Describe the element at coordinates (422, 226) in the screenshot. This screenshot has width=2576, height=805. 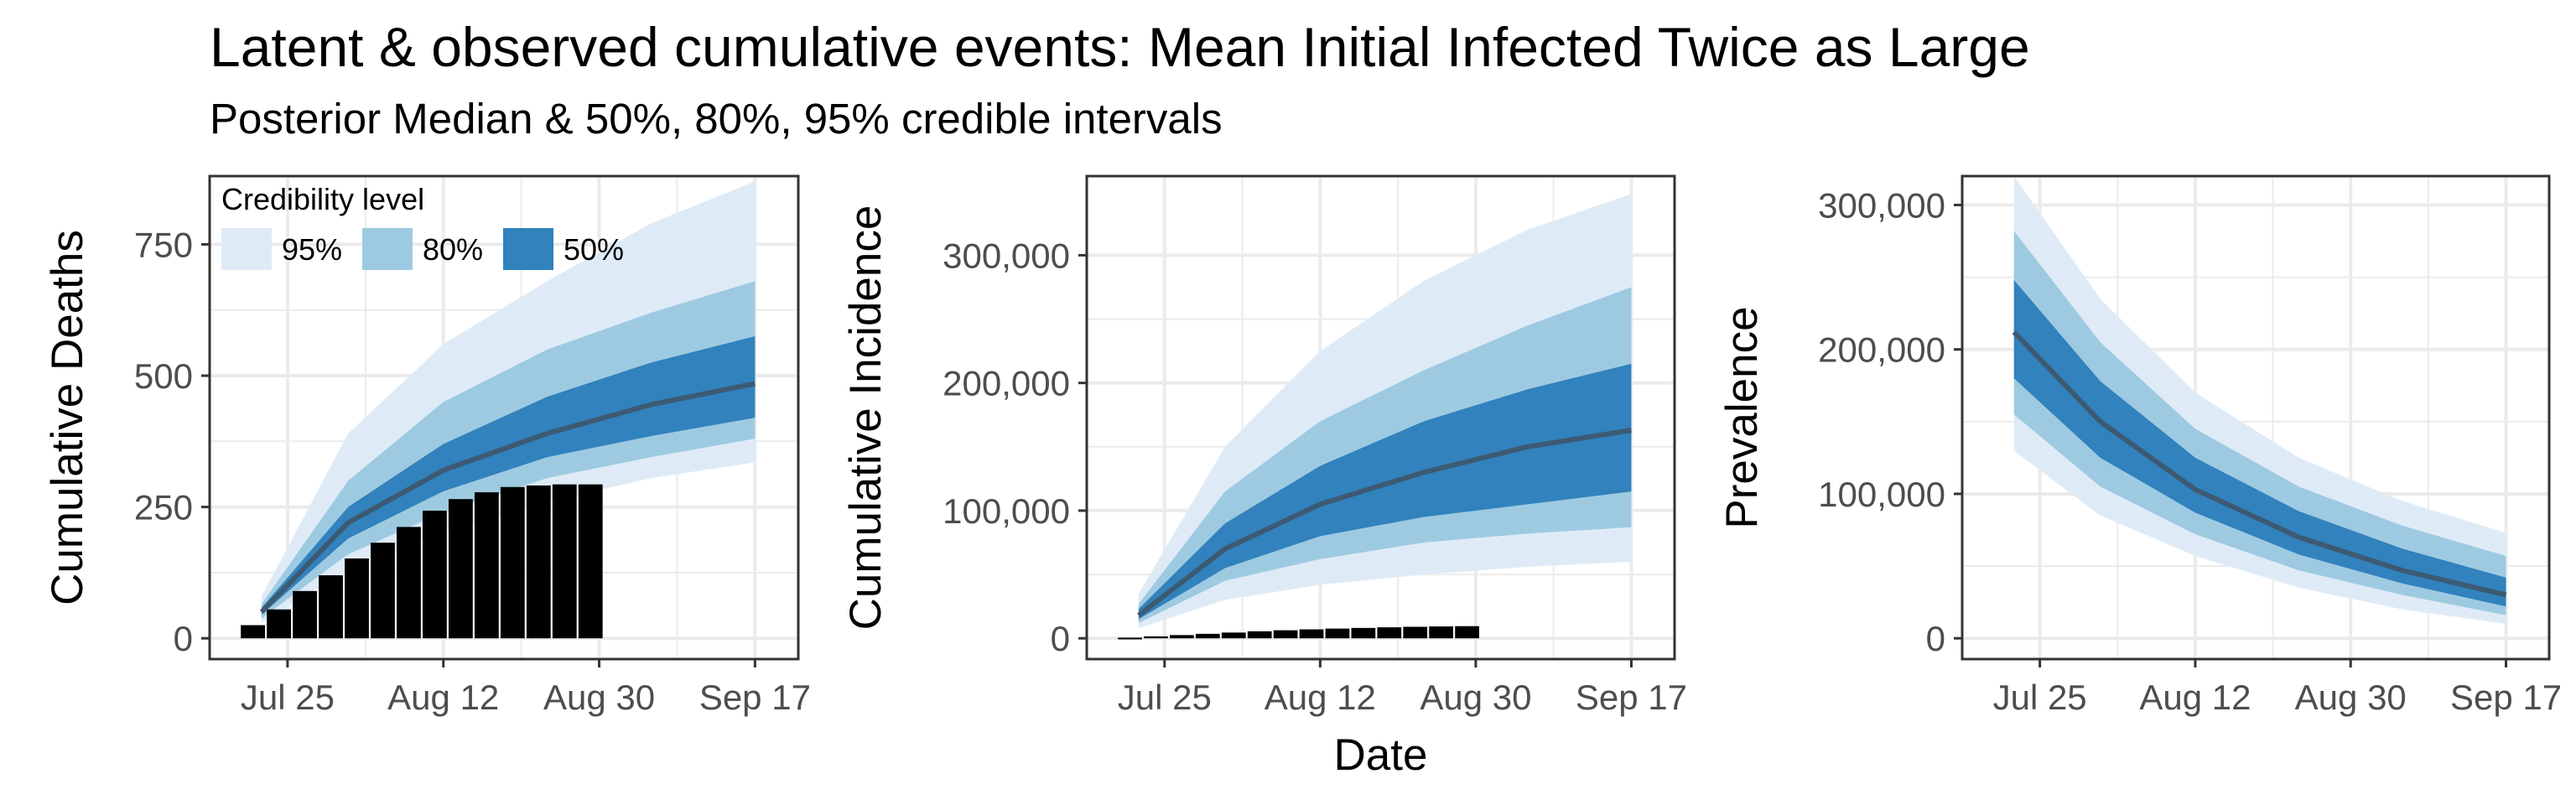
I see `legend: Credibility level 95% 80% 50%` at that location.